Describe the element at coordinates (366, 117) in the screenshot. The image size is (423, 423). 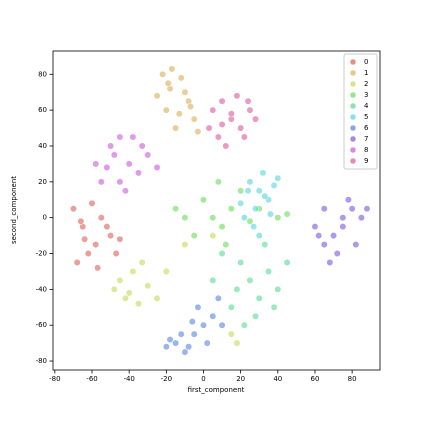
I see `legend-label: 5` at that location.